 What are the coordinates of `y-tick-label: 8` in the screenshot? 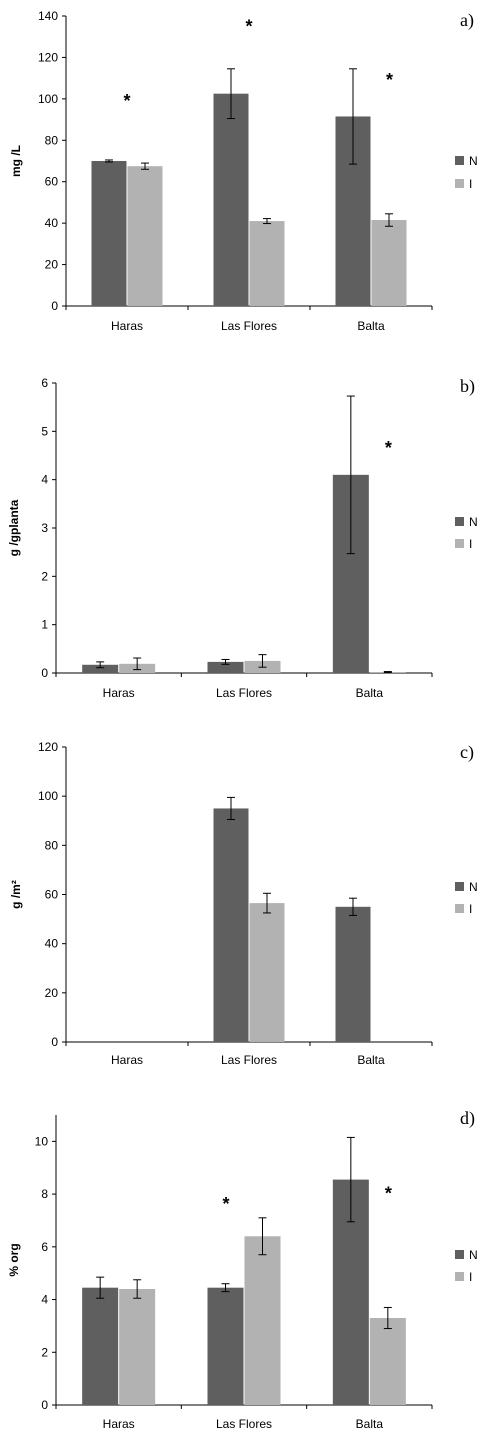 It's located at (44, 1194).